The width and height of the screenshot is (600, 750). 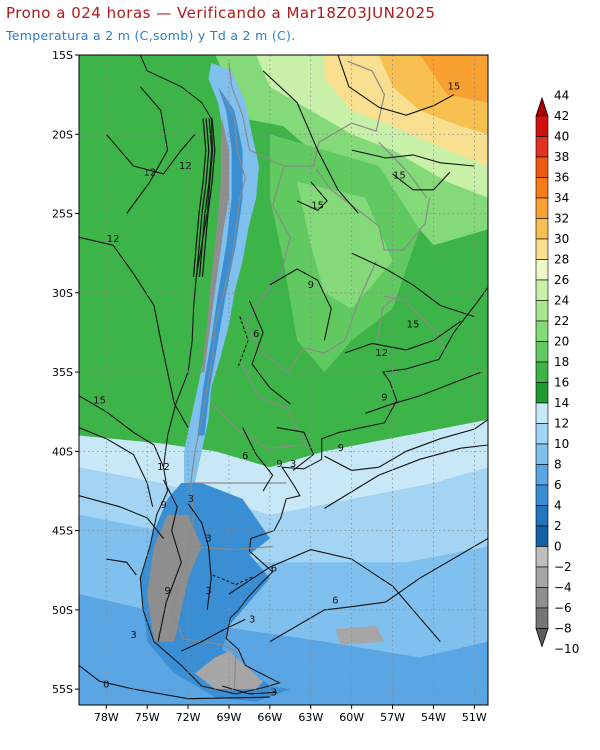 What do you see at coordinates (62, 134) in the screenshot?
I see `lat-label: 20S` at bounding box center [62, 134].